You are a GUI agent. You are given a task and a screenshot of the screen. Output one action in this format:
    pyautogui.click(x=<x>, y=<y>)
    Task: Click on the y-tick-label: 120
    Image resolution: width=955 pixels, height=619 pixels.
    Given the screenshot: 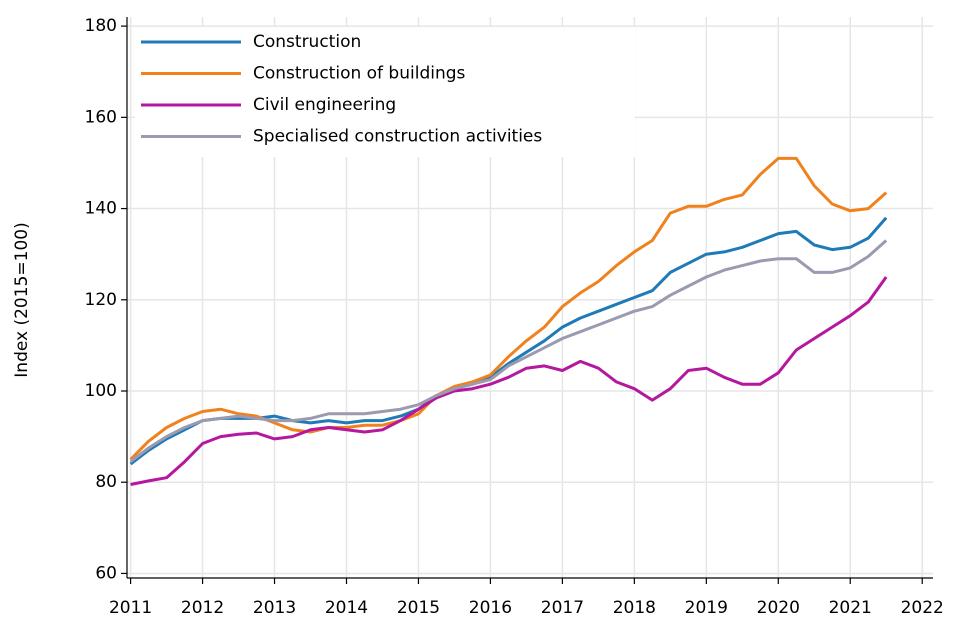 What is the action you would take?
    pyautogui.click(x=101, y=300)
    